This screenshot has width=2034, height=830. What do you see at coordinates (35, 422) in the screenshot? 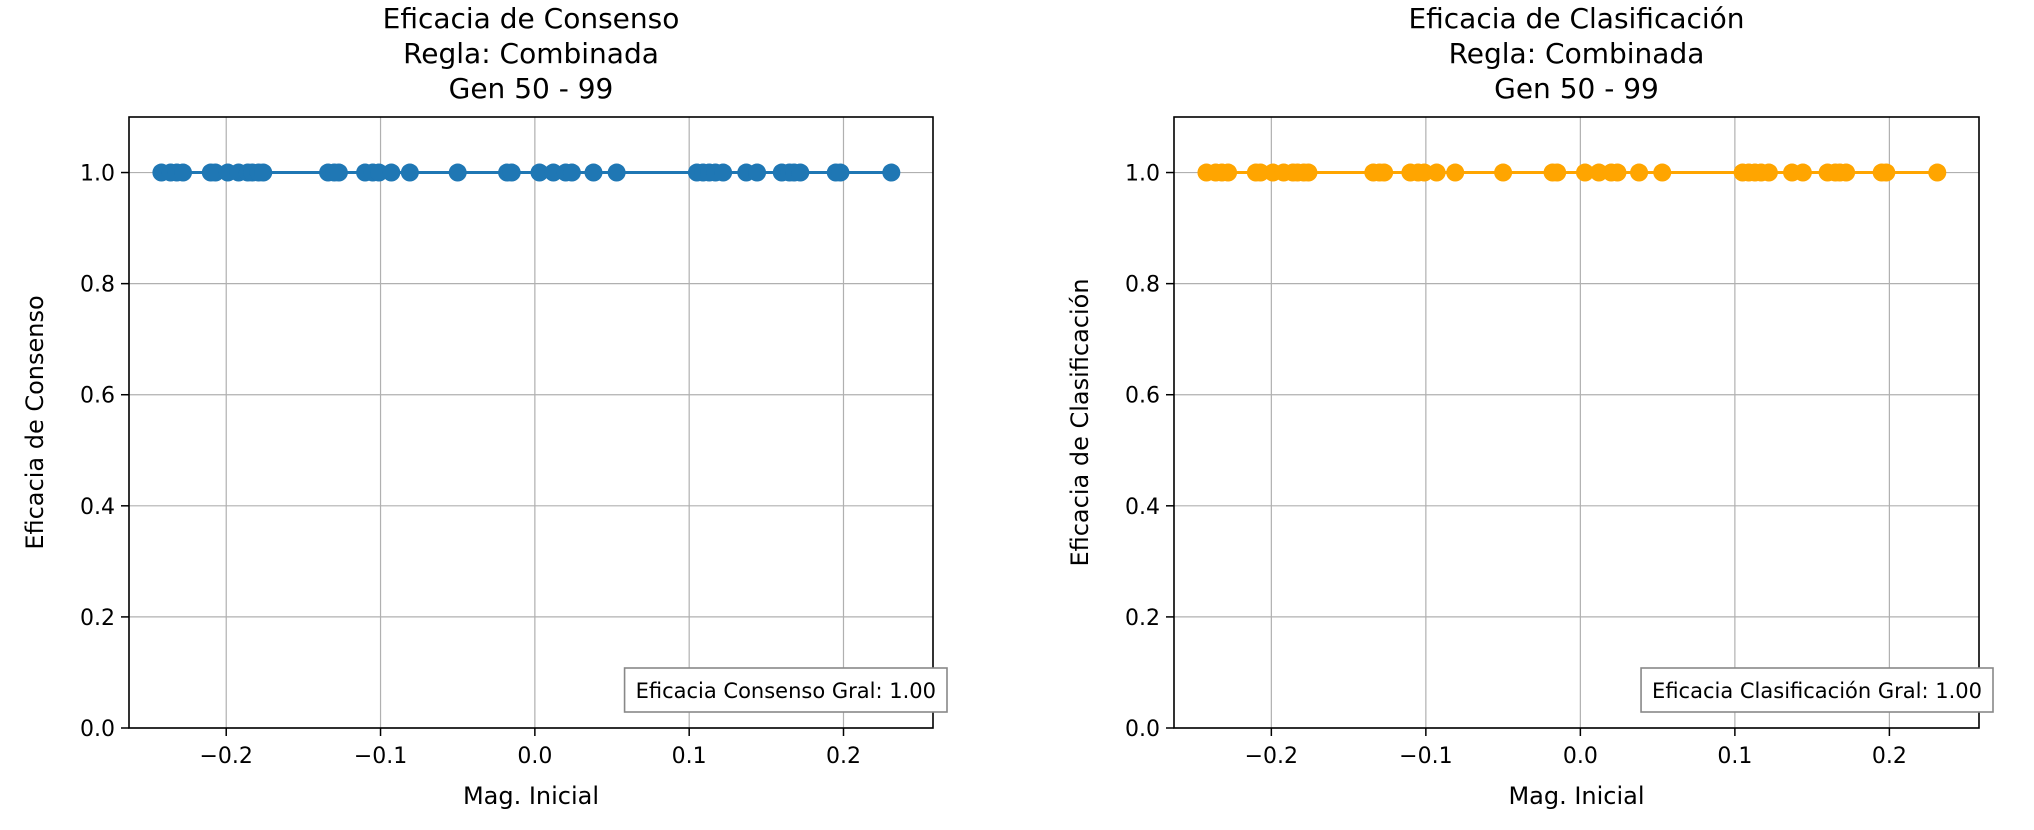
I see `y-axis-label: Eficacia de Consenso` at bounding box center [35, 422].